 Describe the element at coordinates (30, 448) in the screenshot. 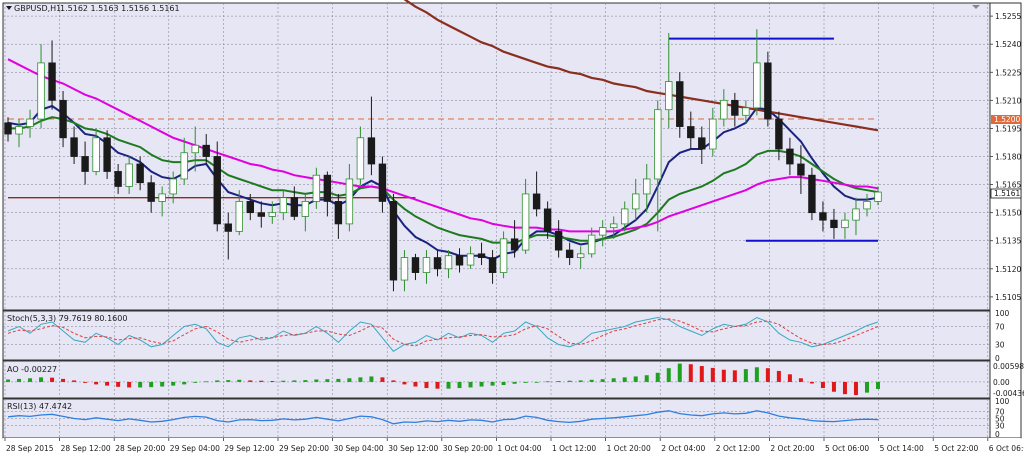

I see `time-tick-label: 28 Sep 2015` at that location.